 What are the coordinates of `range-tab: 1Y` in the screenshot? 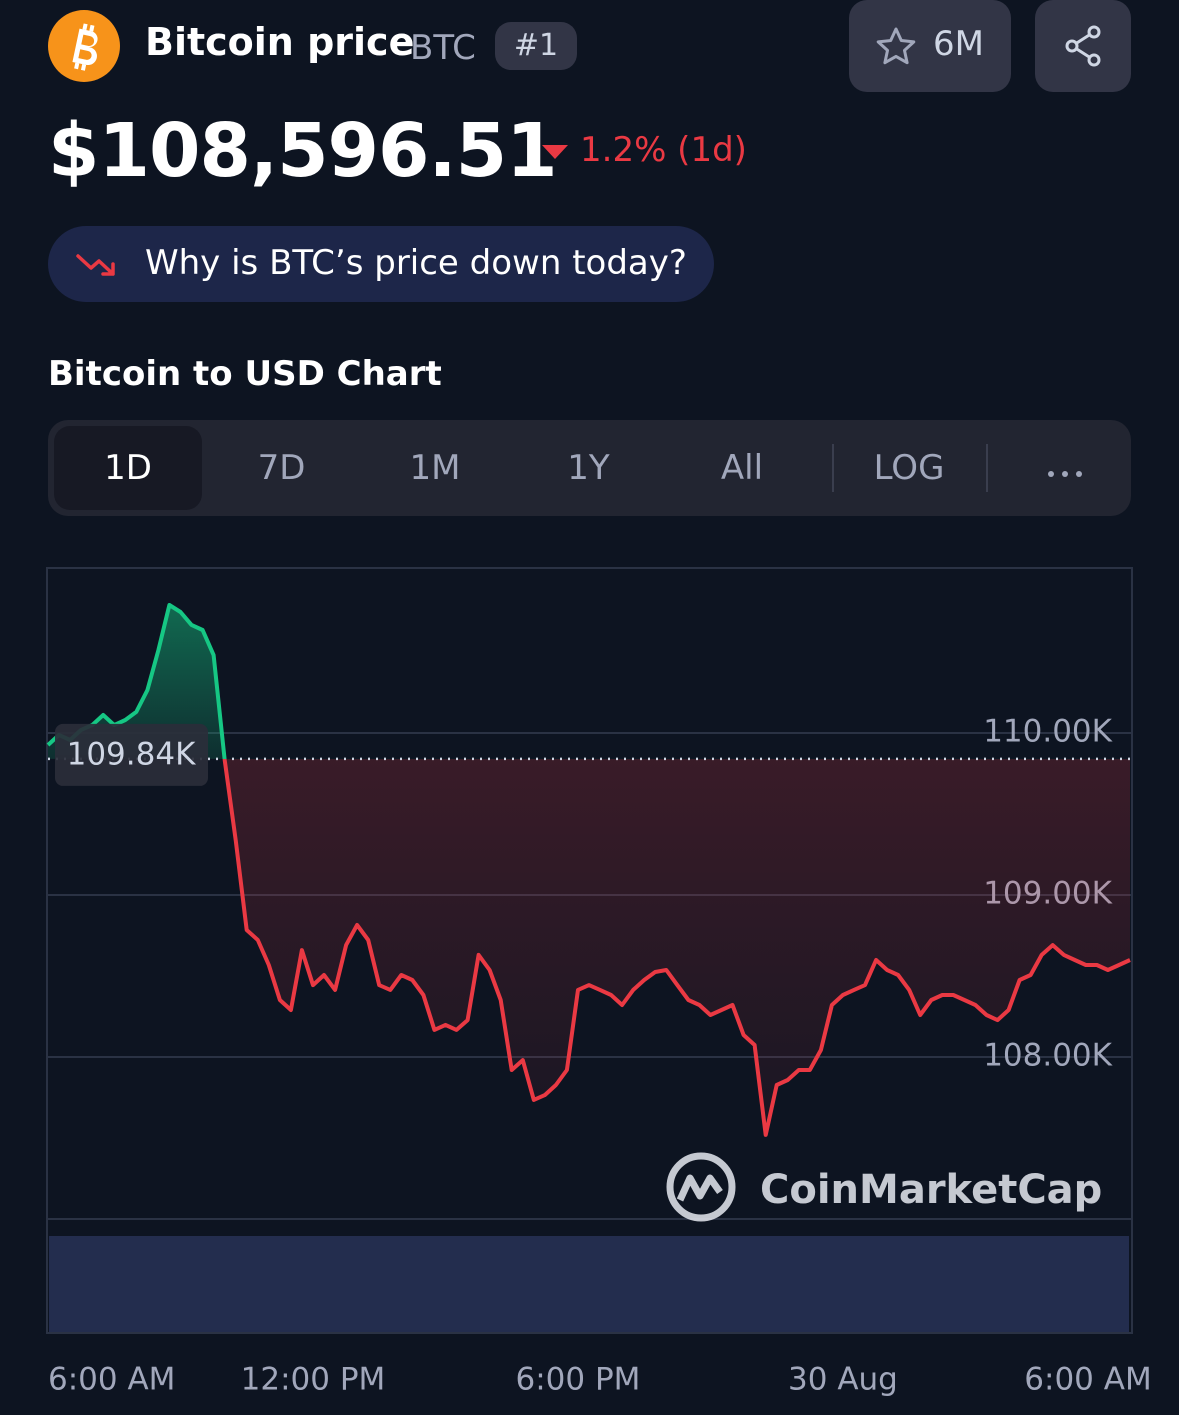 It's located at (588, 468).